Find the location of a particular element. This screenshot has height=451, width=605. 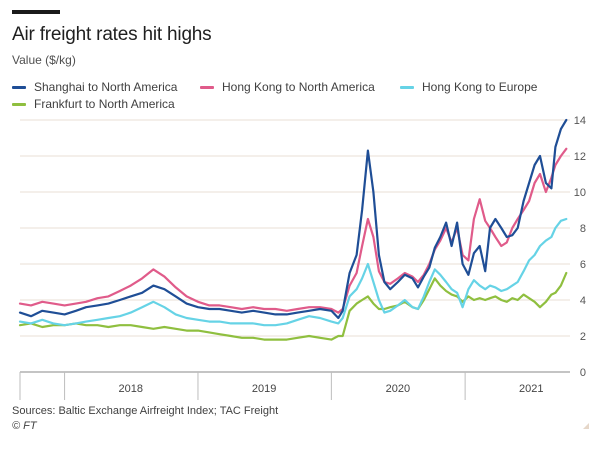

x-tick-label-2021: 2021 is located at coordinates (531, 389).